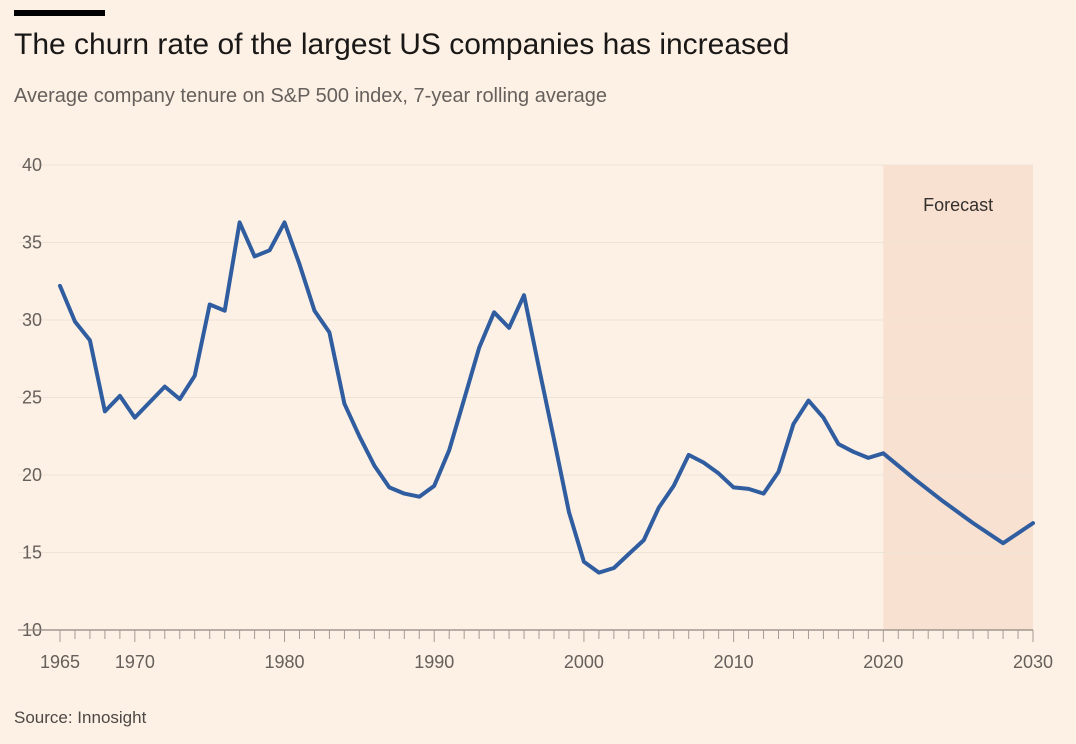 This screenshot has height=744, width=1076. What do you see at coordinates (32, 165) in the screenshot?
I see `y-tick-label: 40` at bounding box center [32, 165].